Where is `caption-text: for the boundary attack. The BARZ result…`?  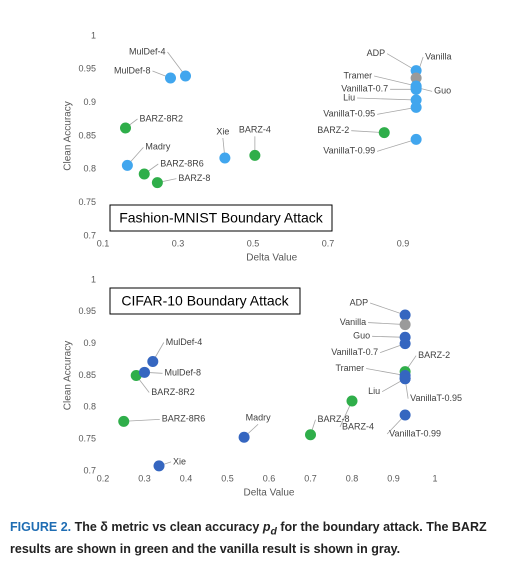
caption-text: for the boundary attack. The BARZ result… is located at coordinates (248, 538).